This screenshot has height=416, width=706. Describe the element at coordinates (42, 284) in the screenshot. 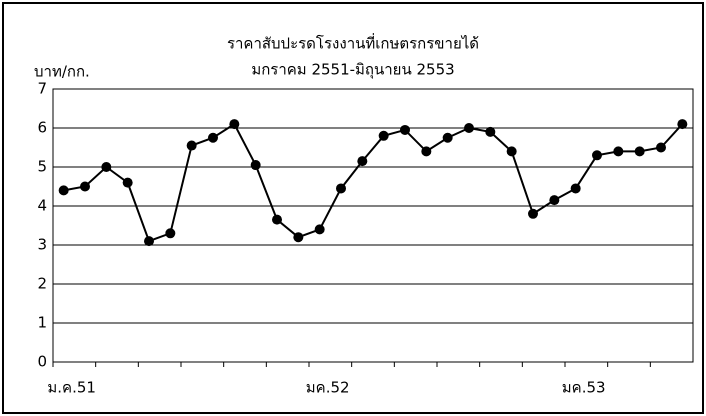

I see `y-tick-label: 2` at that location.